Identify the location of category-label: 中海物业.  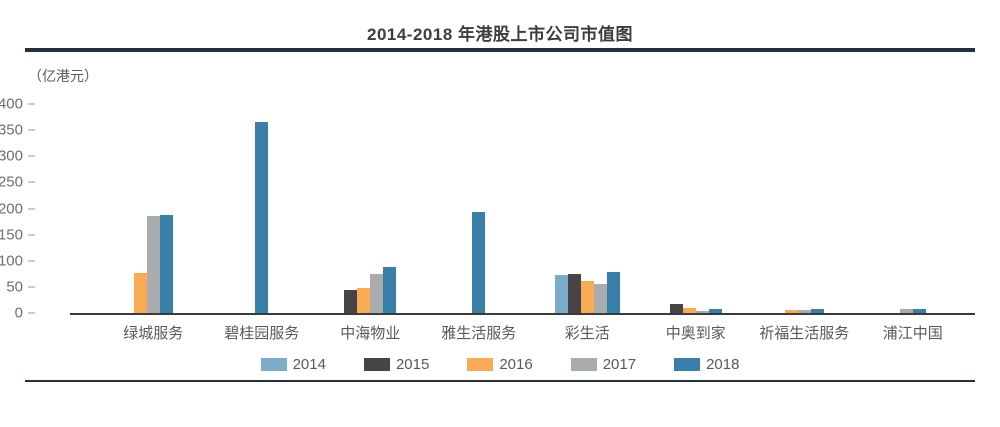
(370, 333).